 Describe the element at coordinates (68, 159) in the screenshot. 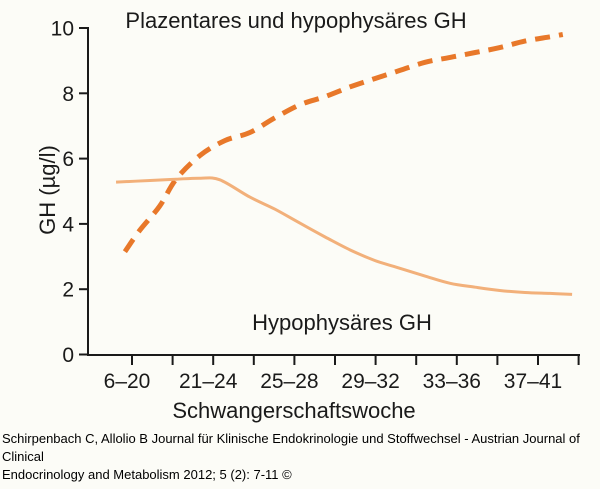

I see `y-tick-label: 6` at that location.